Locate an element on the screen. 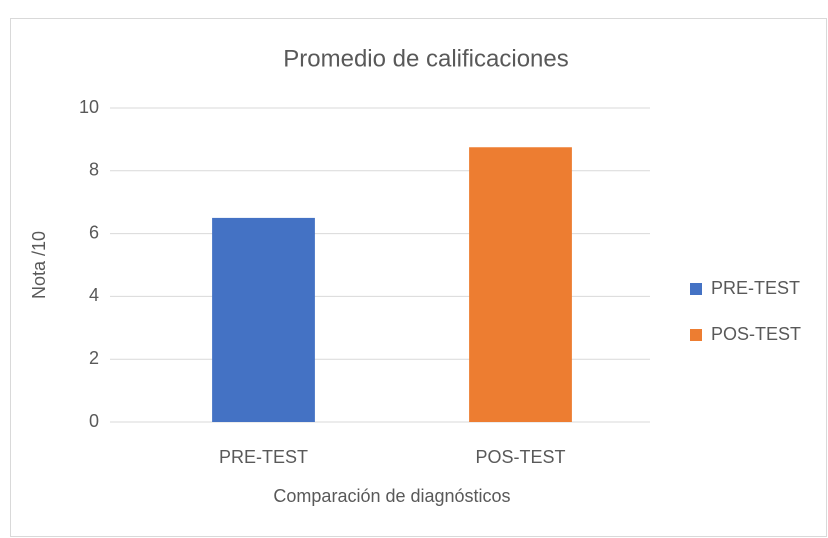  y-tick-label: 2 is located at coordinates (94, 358).